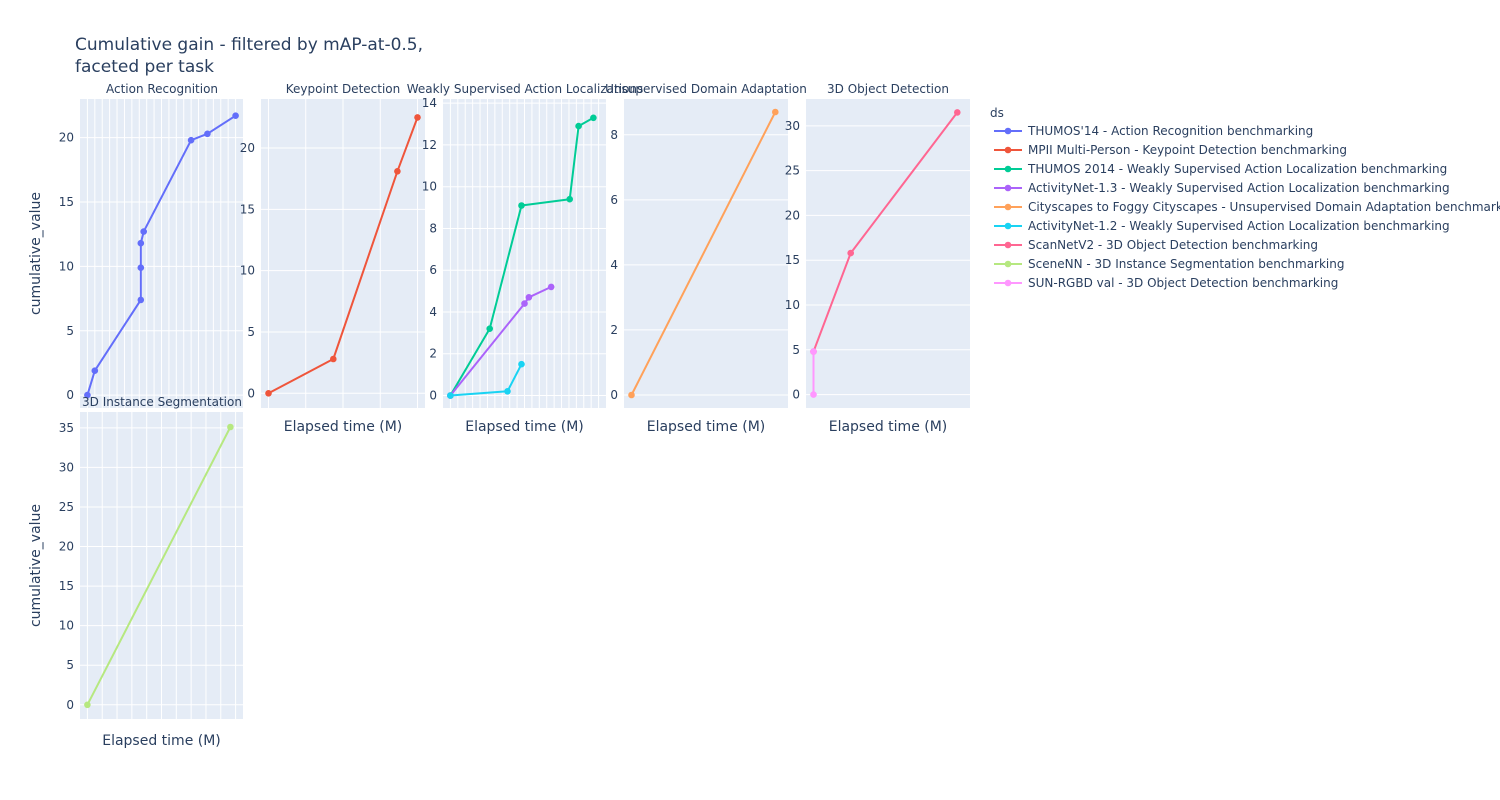  Describe the element at coordinates (162, 89) in the screenshot. I see `facet-title: Action Recognition` at that location.